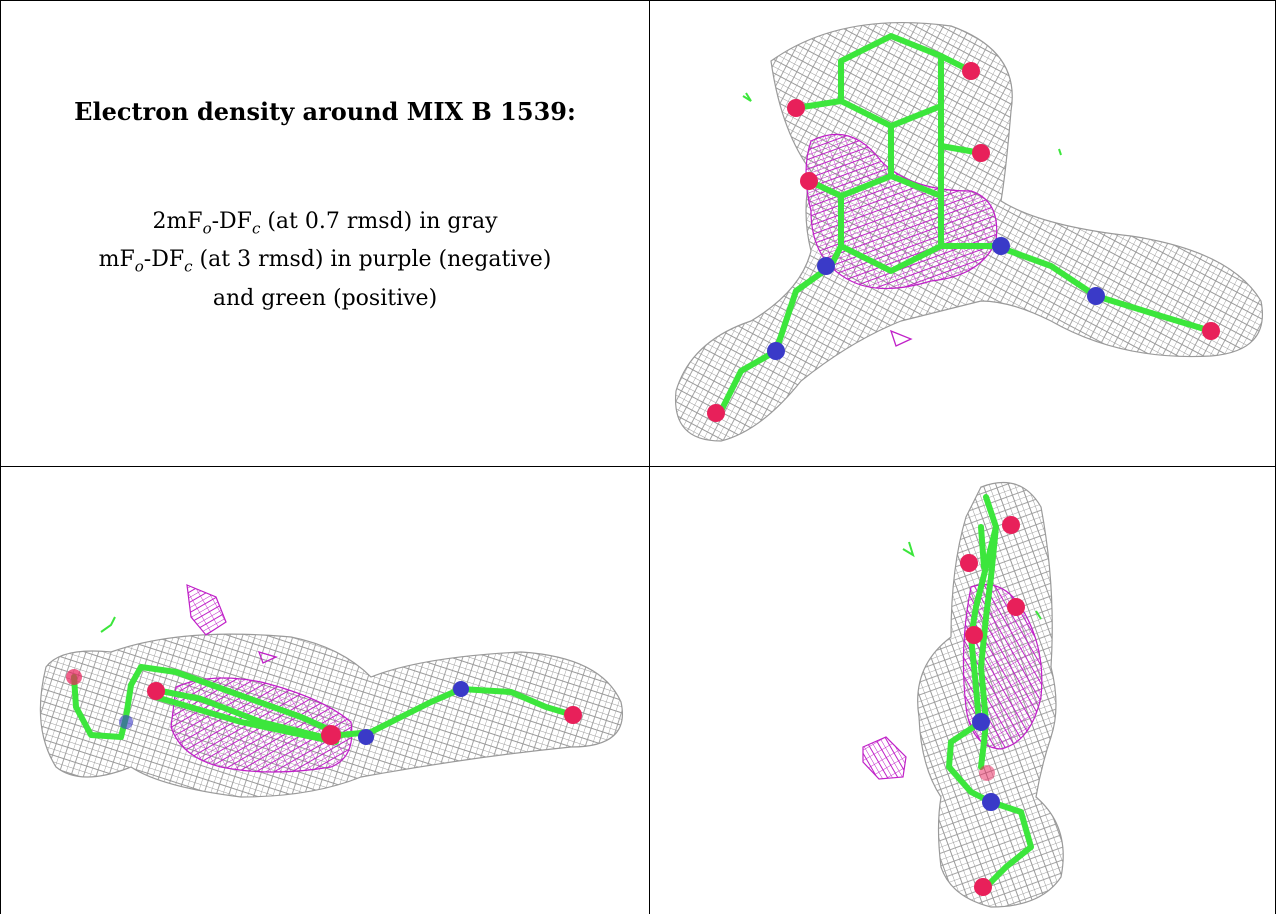 The image size is (1276, 914). What do you see at coordinates (325, 298) in the screenshot?
I see `caption-line-3: and green (positive)` at bounding box center [325, 298].